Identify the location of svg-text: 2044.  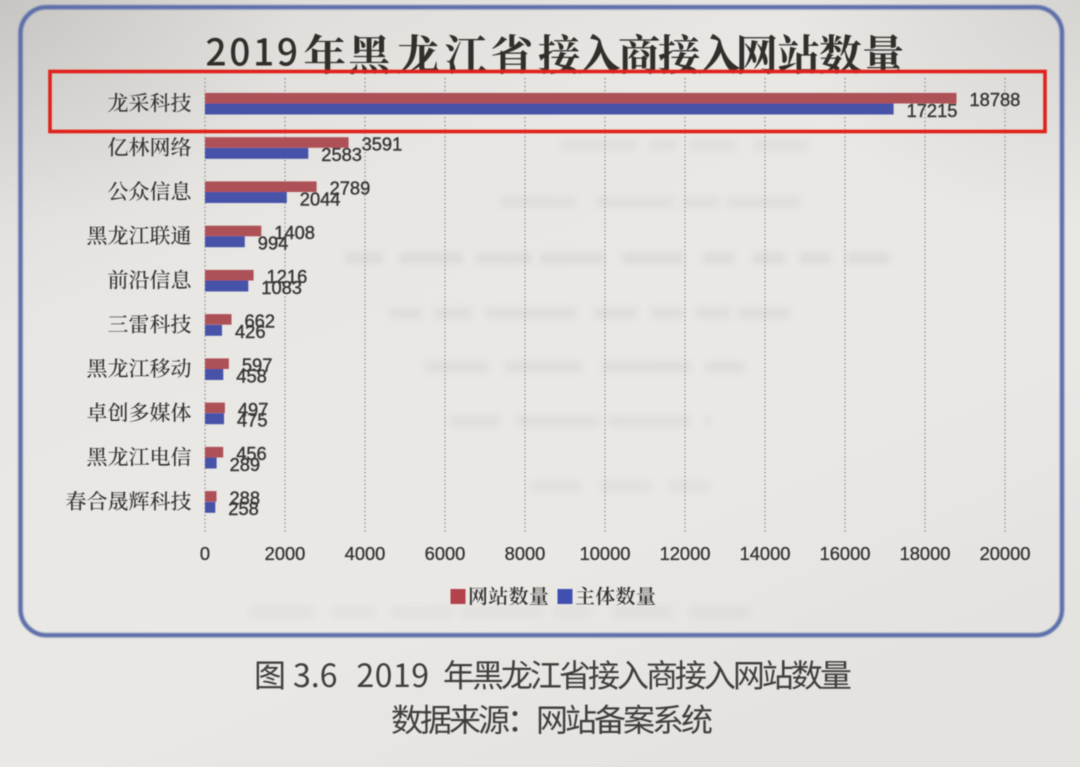
(320, 198).